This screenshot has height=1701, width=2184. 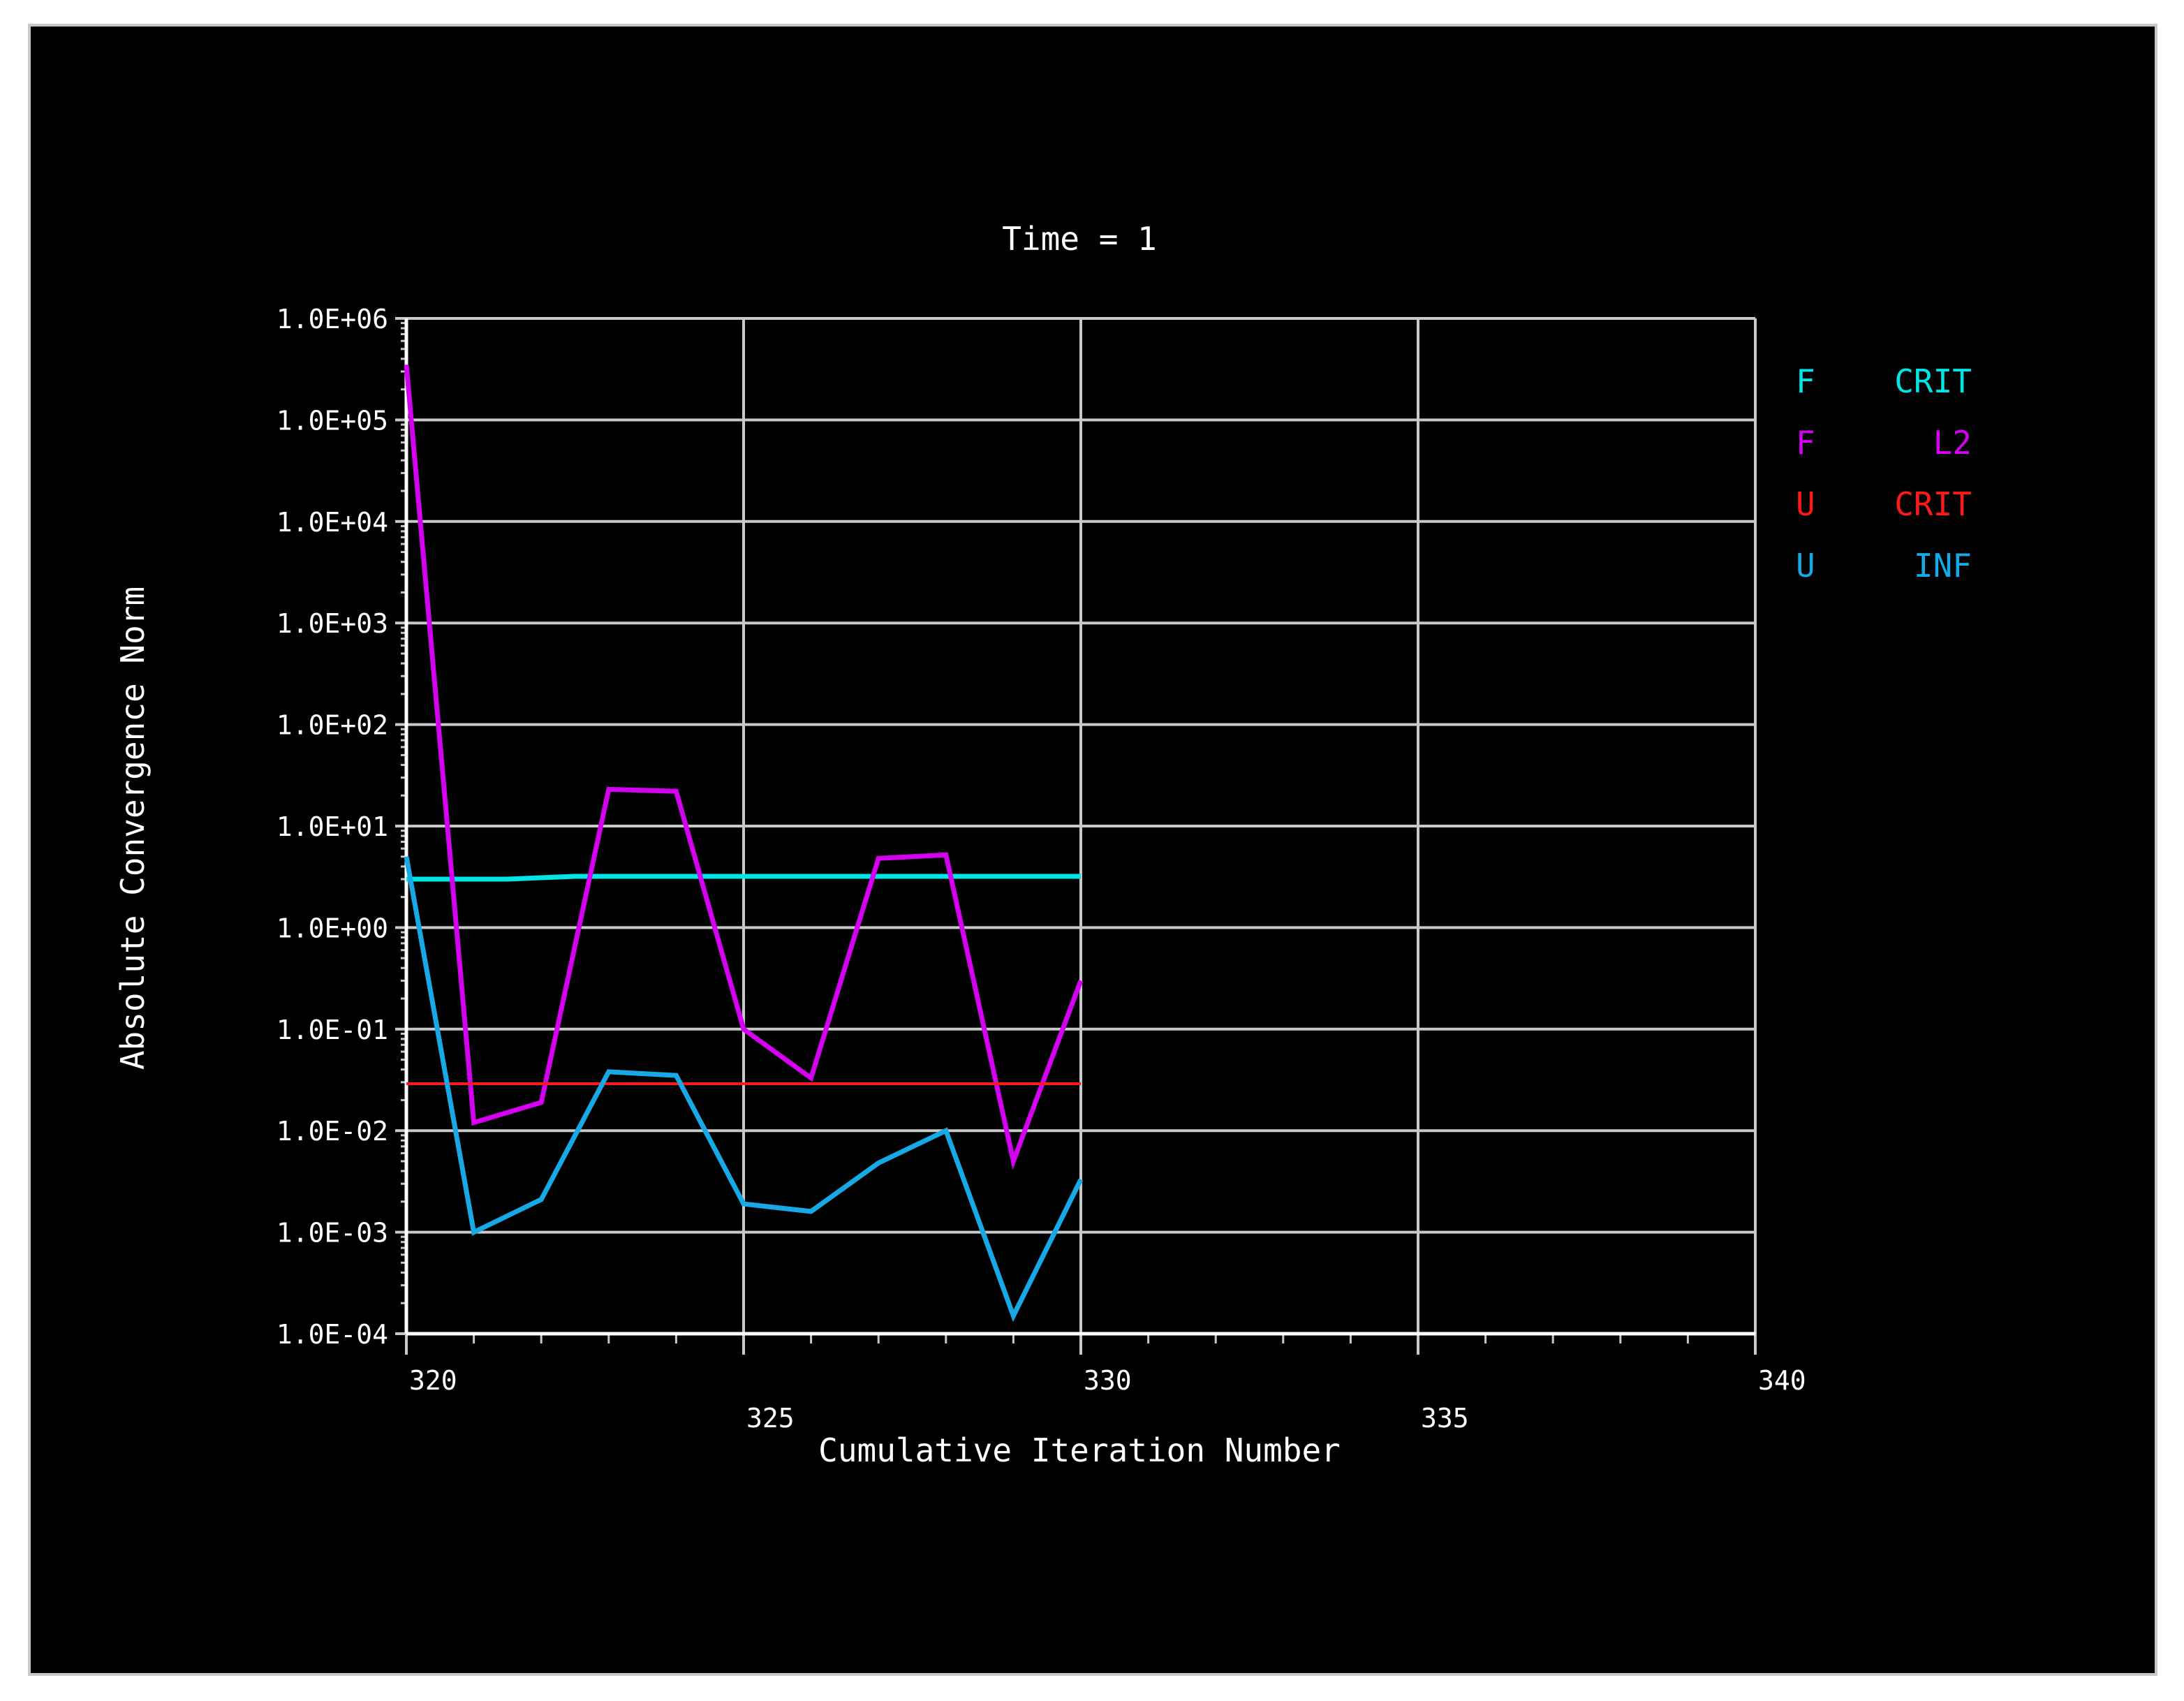 What do you see at coordinates (1782, 1380) in the screenshot?
I see `x-tick-label: 340` at bounding box center [1782, 1380].